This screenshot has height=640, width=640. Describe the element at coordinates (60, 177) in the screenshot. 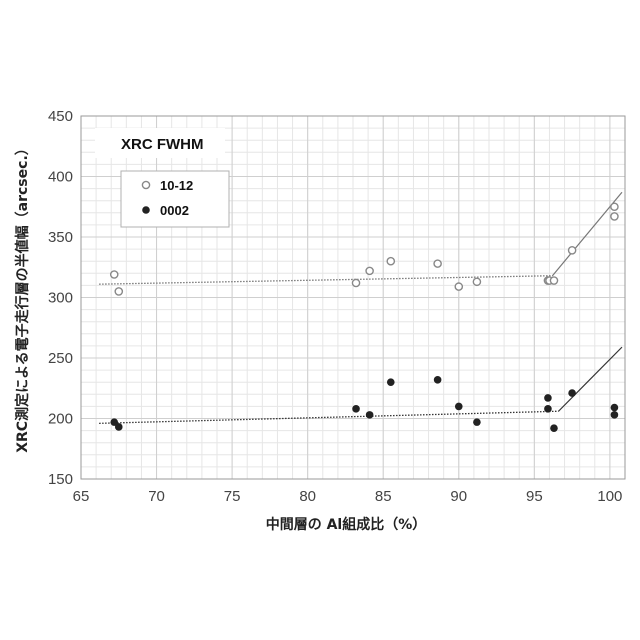

I see `y-tick-label: 400` at that location.